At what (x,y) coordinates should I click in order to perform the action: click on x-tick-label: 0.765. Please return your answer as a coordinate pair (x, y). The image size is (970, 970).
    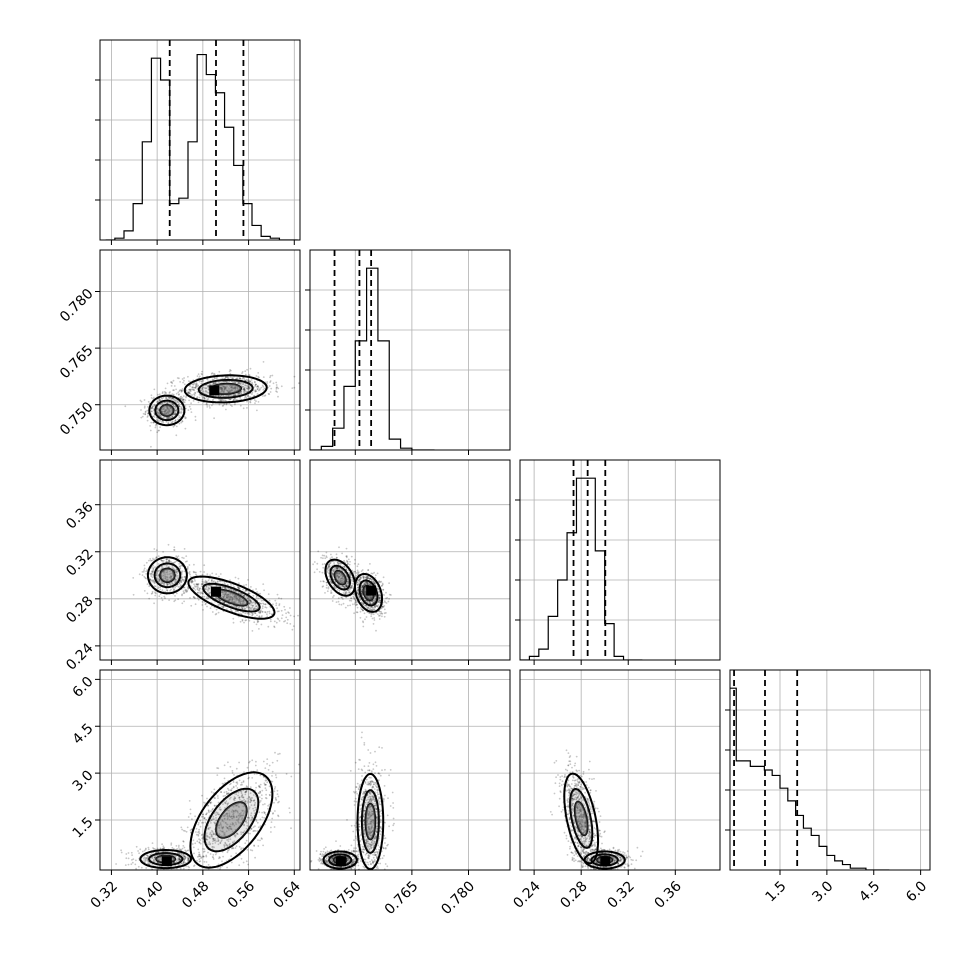
    Looking at the image, I should click on (402, 898).